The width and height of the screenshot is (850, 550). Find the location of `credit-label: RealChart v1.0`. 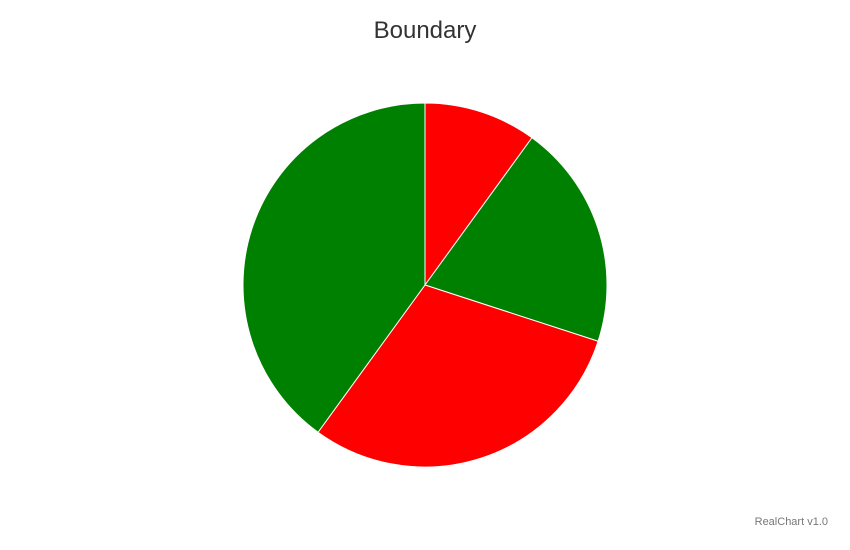

credit-label: RealChart v1.0 is located at coordinates (791, 522).